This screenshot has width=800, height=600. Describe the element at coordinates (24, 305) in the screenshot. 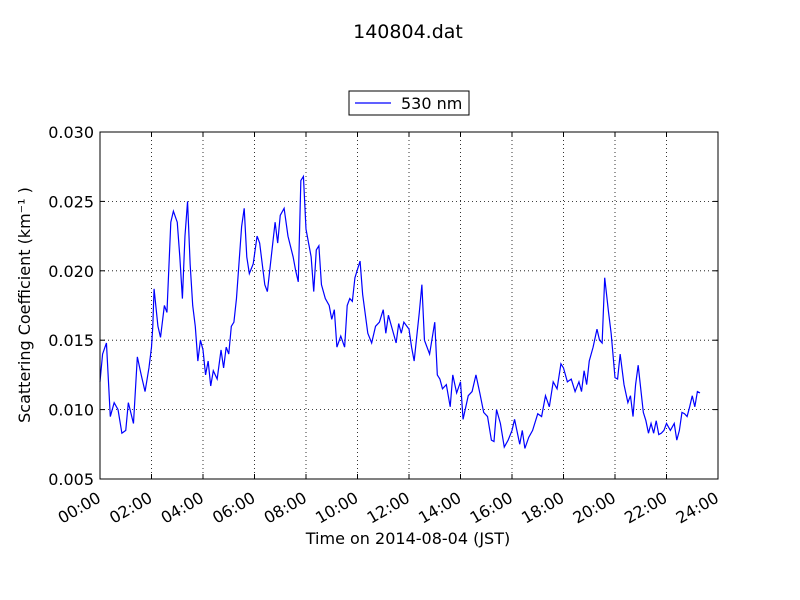

I see `y-axis-label: Scattering Coefficient (km⁻¹ )` at that location.